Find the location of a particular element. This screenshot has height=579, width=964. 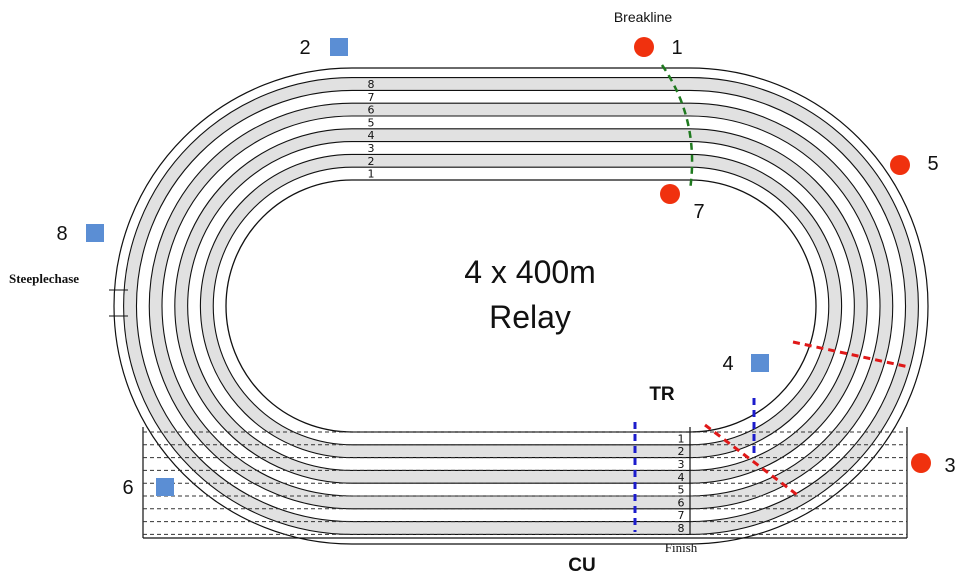

red-marker-5: 5 is located at coordinates (914, 164).